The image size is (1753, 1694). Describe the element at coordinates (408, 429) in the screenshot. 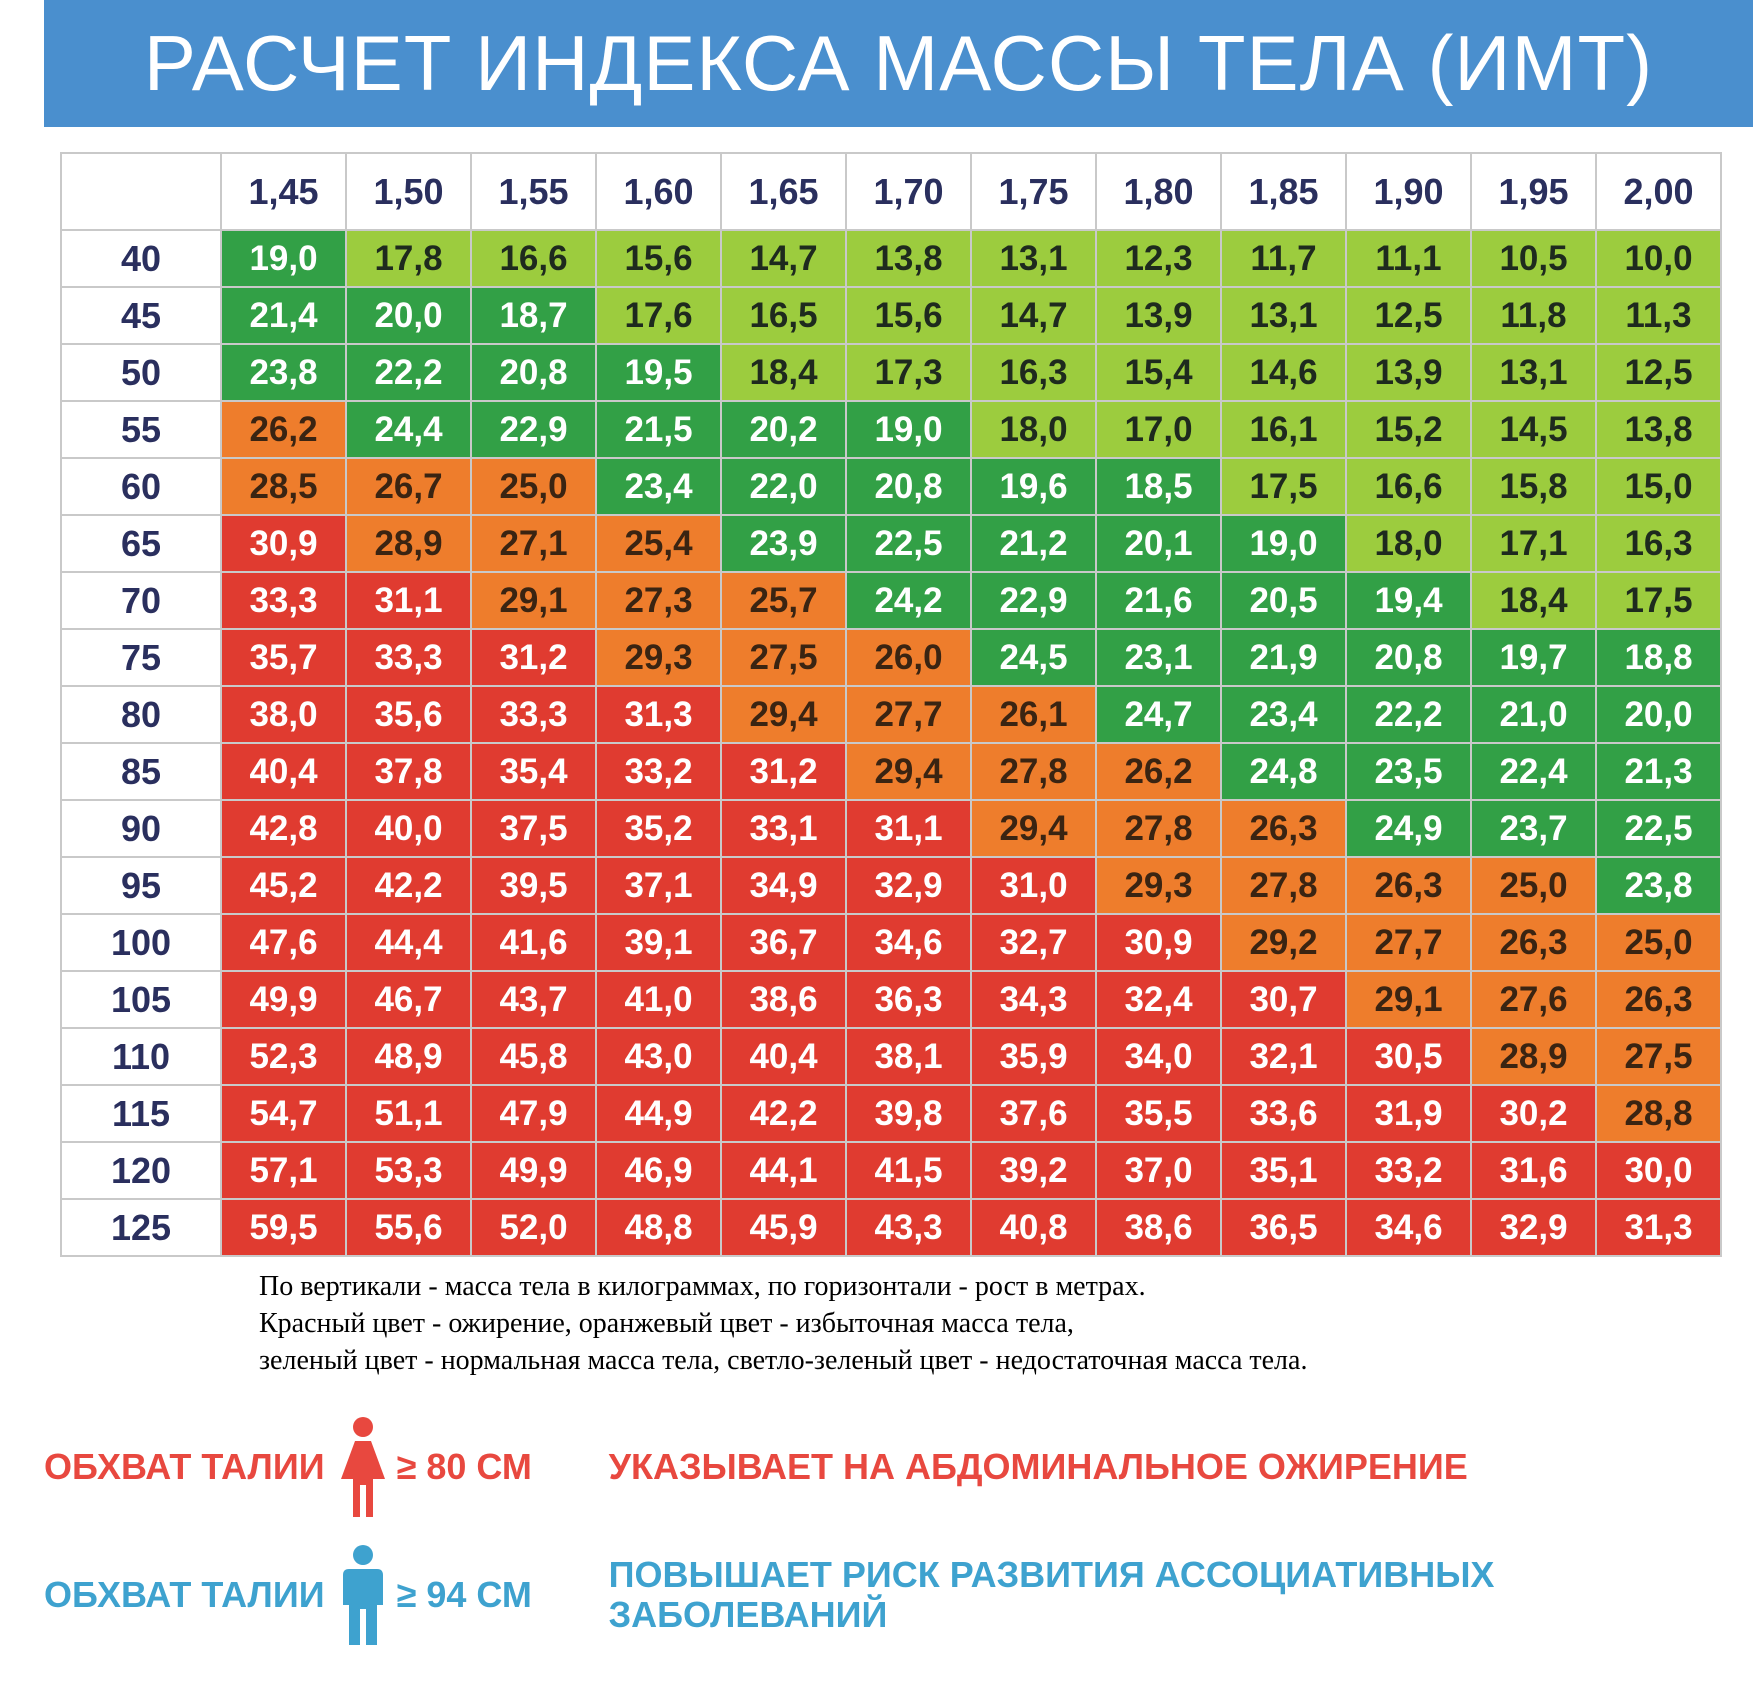

I see `bmi-cell: 24,4` at that location.